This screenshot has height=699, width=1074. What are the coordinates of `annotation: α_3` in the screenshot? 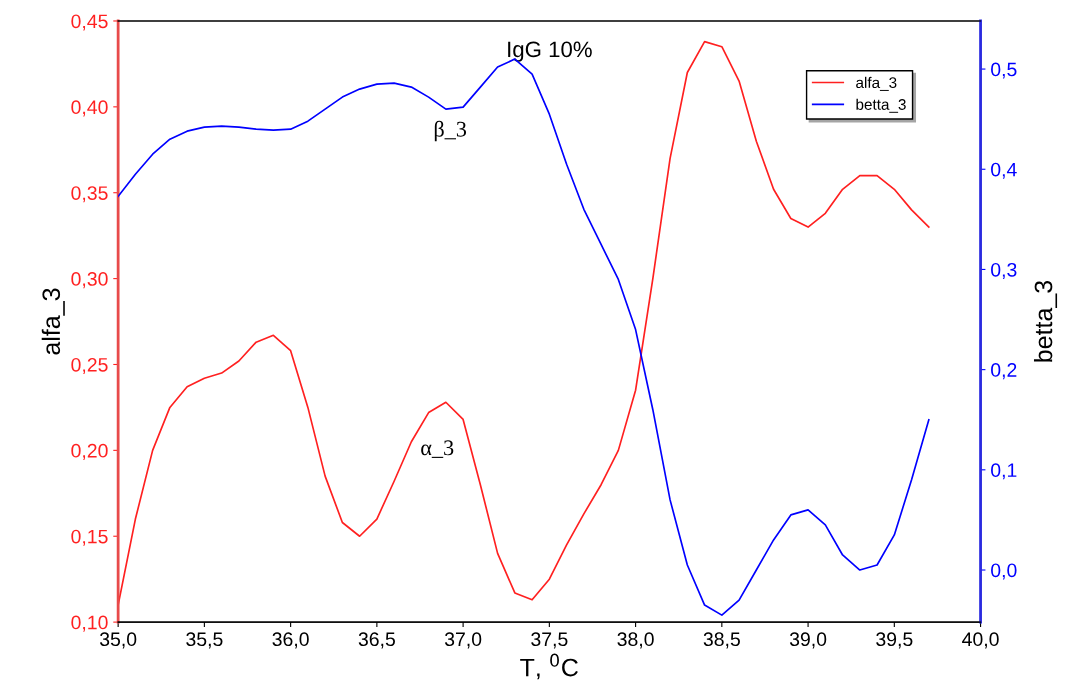 It's located at (437, 449).